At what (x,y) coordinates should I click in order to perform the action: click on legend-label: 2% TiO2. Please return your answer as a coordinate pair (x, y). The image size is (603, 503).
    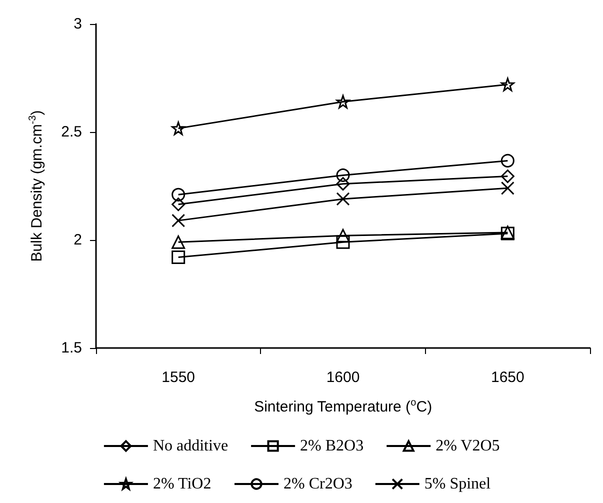
    Looking at the image, I should click on (182, 484).